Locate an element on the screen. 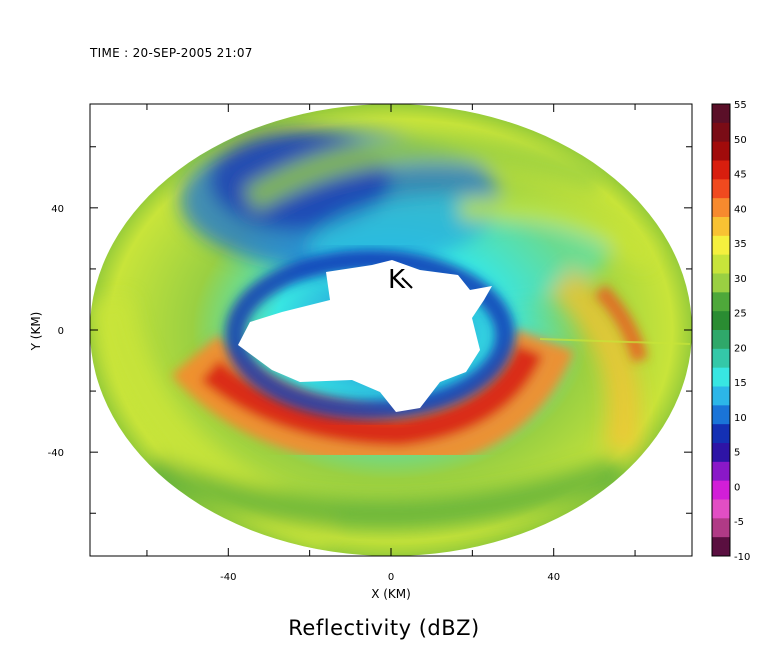  colorbar-tick-label: 30 is located at coordinates (740, 279).